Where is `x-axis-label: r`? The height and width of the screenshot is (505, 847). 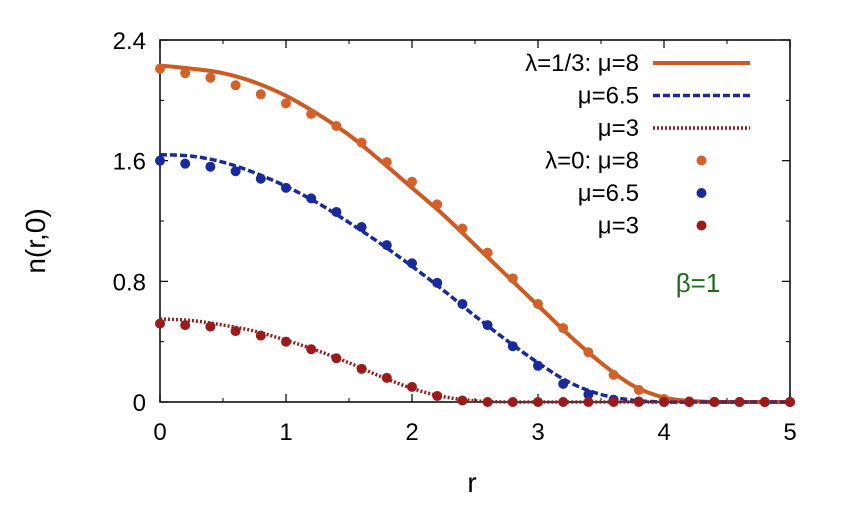 x-axis-label: r is located at coordinates (471, 482).